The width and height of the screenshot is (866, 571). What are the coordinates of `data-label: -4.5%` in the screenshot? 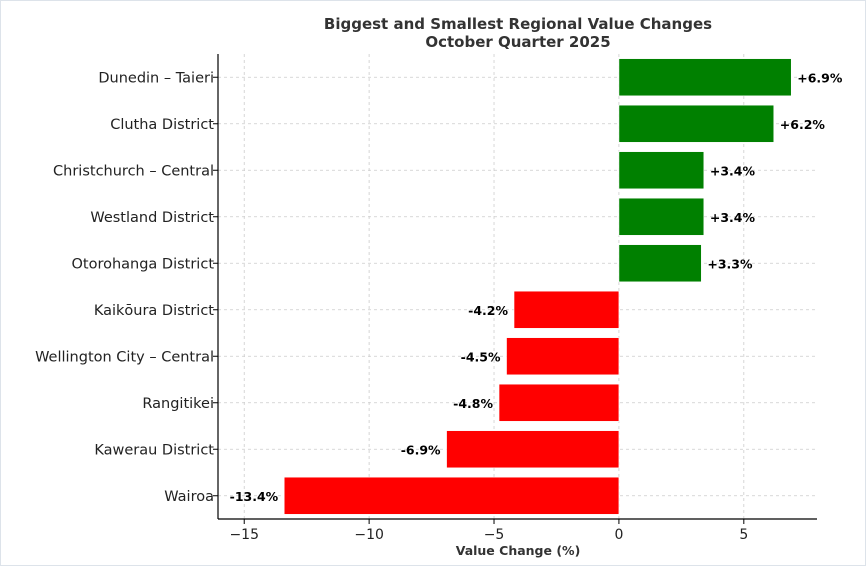 It's located at (481, 356).